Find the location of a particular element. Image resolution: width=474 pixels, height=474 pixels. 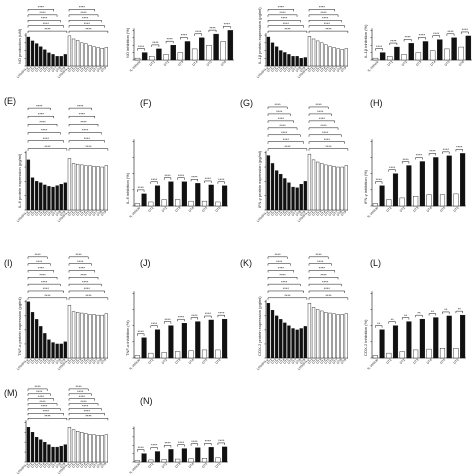

panel-letter: (E) is located at coordinates (10, 101).